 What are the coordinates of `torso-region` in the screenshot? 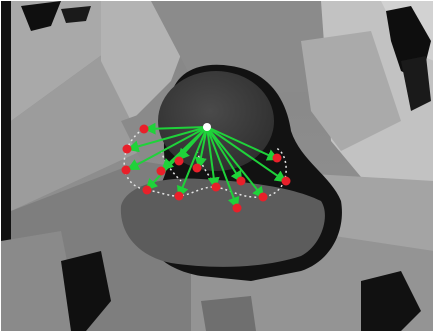 It's located at (223, 222).